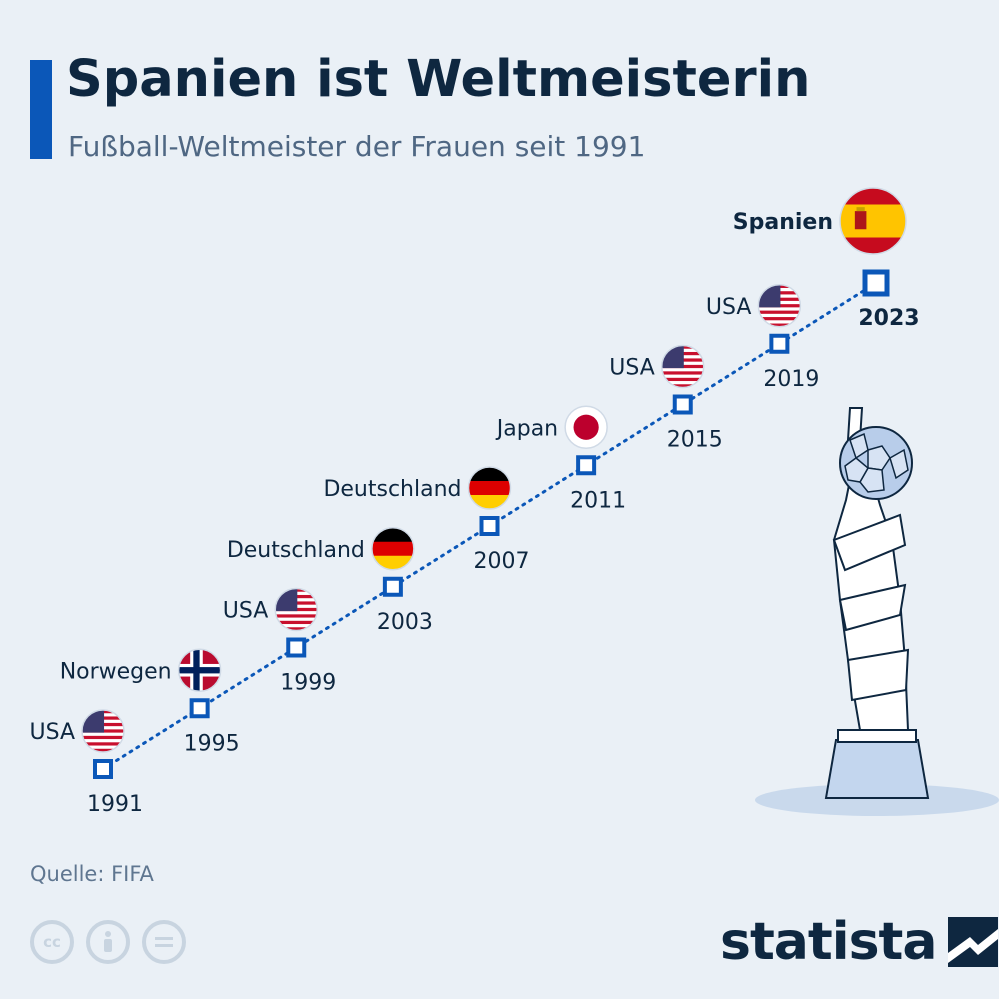  What do you see at coordinates (598, 500) in the screenshot?
I see `year-label: 2011` at bounding box center [598, 500].